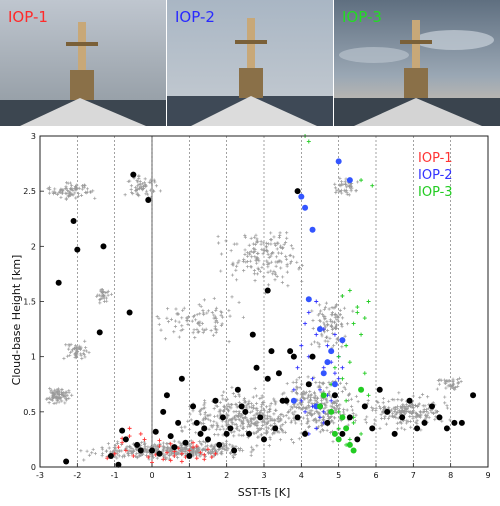  Describe the element at coordinates (195, 17) in the screenshot. I see `photo-label-iop-2: IOP-2` at that location.